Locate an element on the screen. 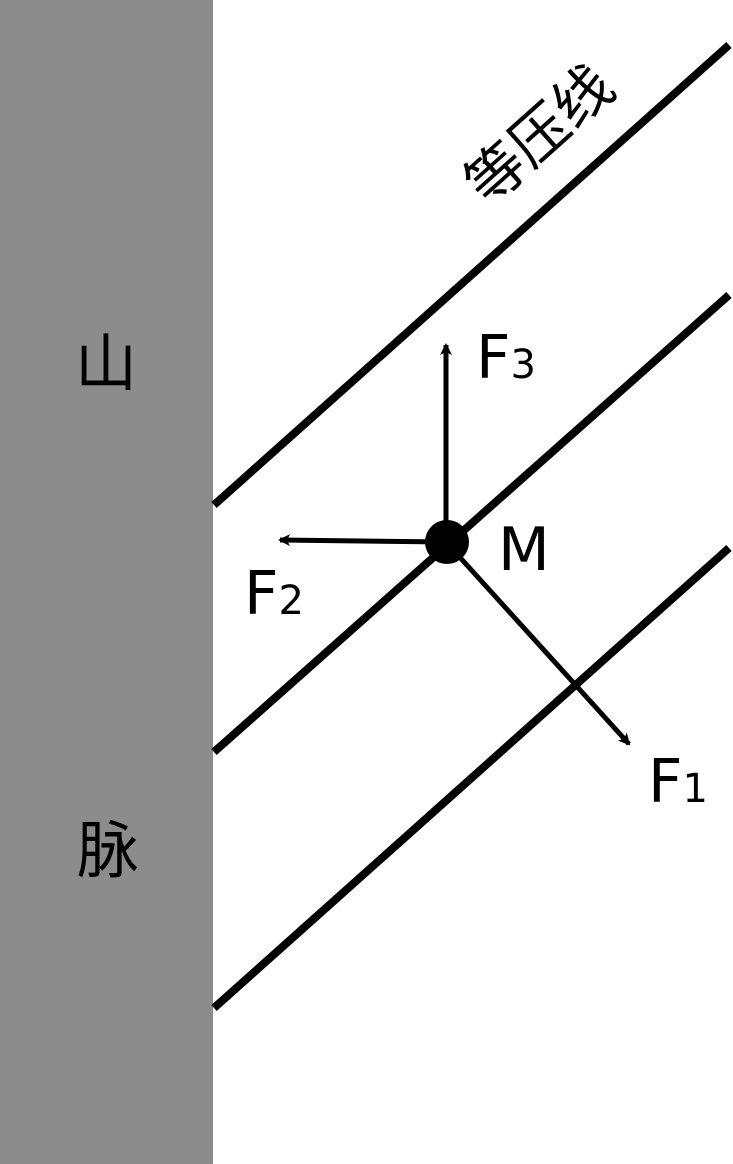 Image resolution: width=733 pixels, height=1164 pixels. force-label-f1: F1 is located at coordinates (678, 782).